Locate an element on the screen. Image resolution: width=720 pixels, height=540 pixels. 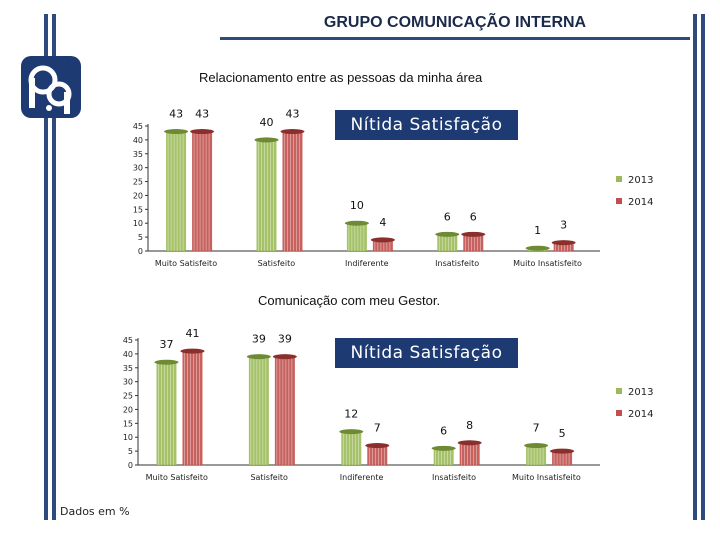
data-label: 5 is located at coordinates (562, 433).